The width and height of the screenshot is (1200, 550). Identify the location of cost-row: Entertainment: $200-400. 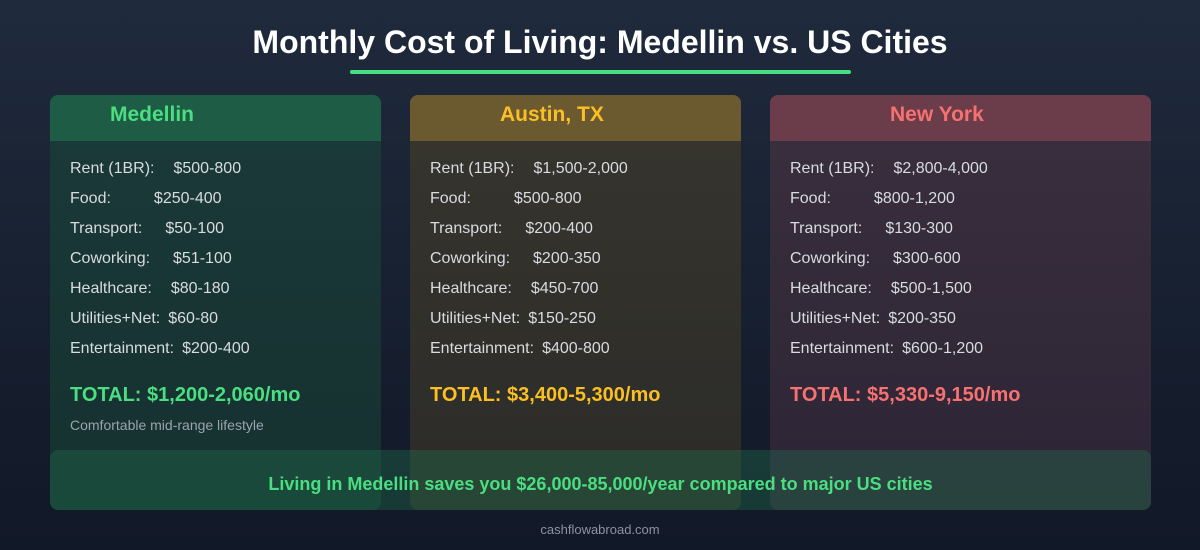
(215, 355).